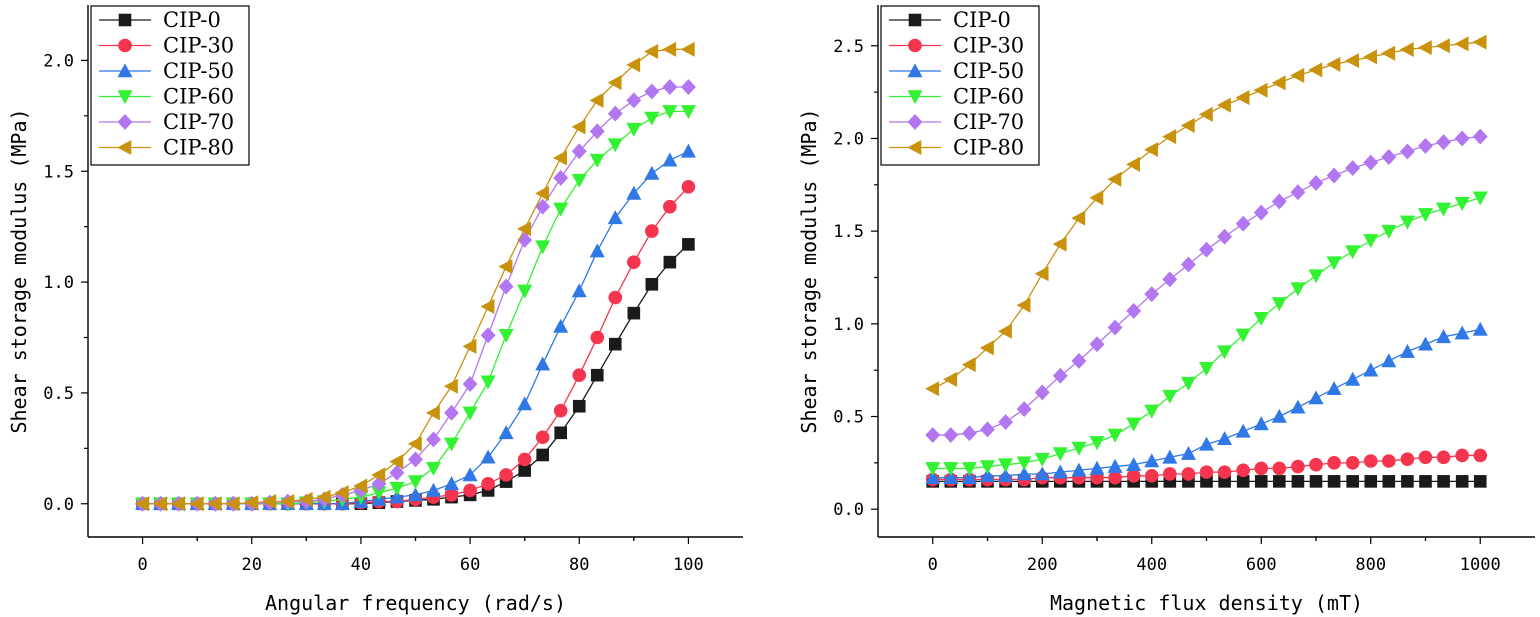  I want to click on x-tick-label: 60, so click(470, 565).